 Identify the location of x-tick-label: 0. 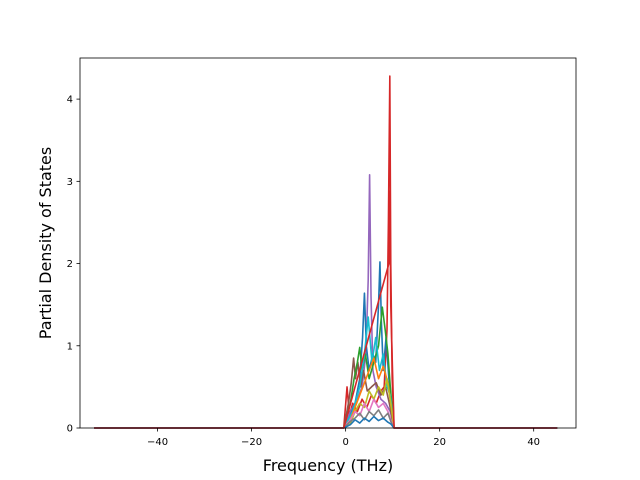
(345, 442).